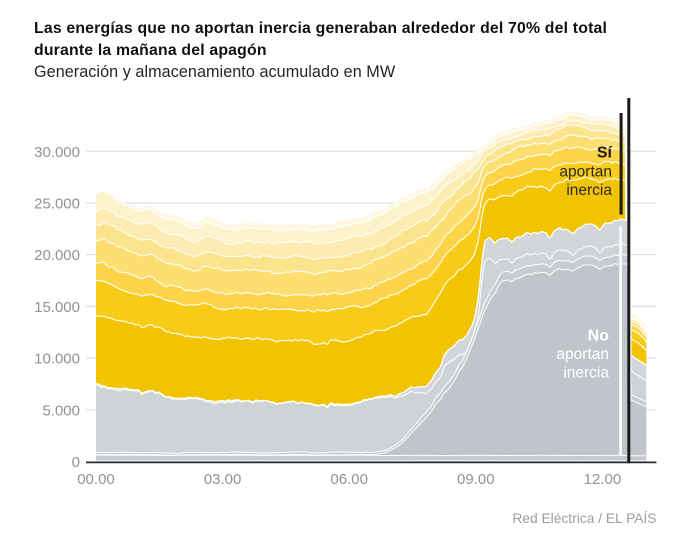 The width and height of the screenshot is (676, 554). I want to click on svg-text: 03.00, so click(223, 479).